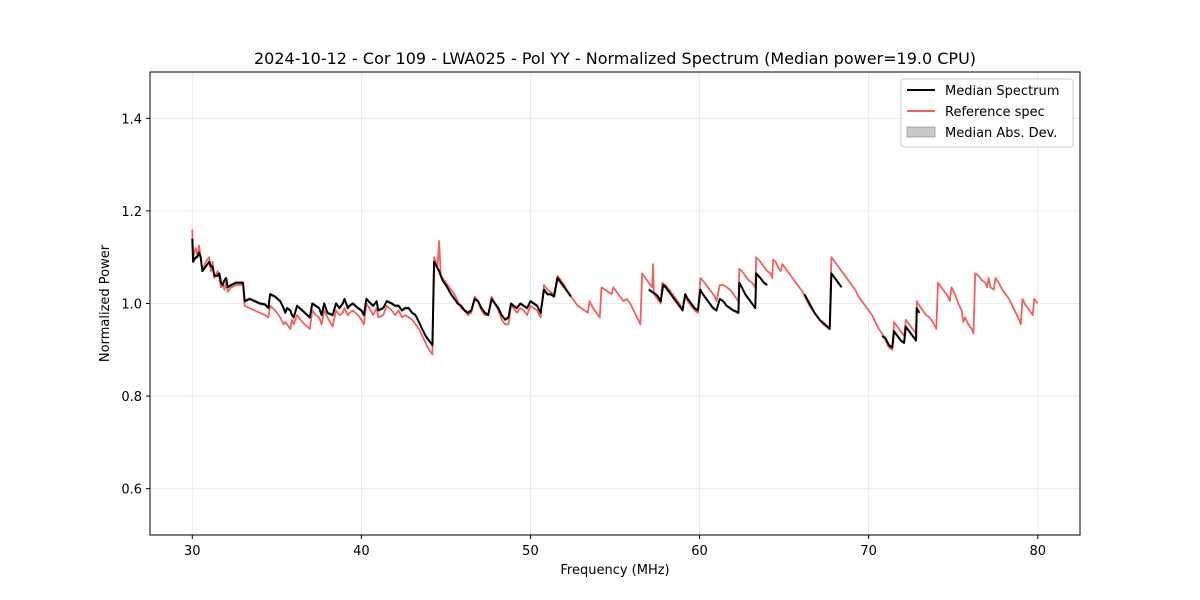 This screenshot has width=1200, height=600. I want to click on y-tick-label: 0.6, so click(131, 490).